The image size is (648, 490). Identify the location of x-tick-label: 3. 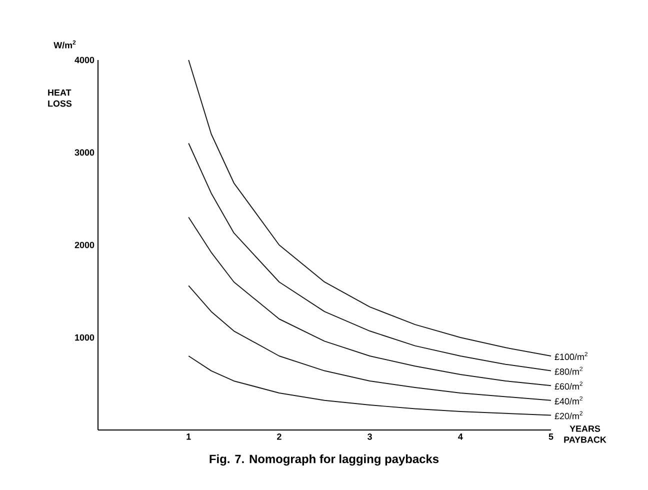
(370, 437).